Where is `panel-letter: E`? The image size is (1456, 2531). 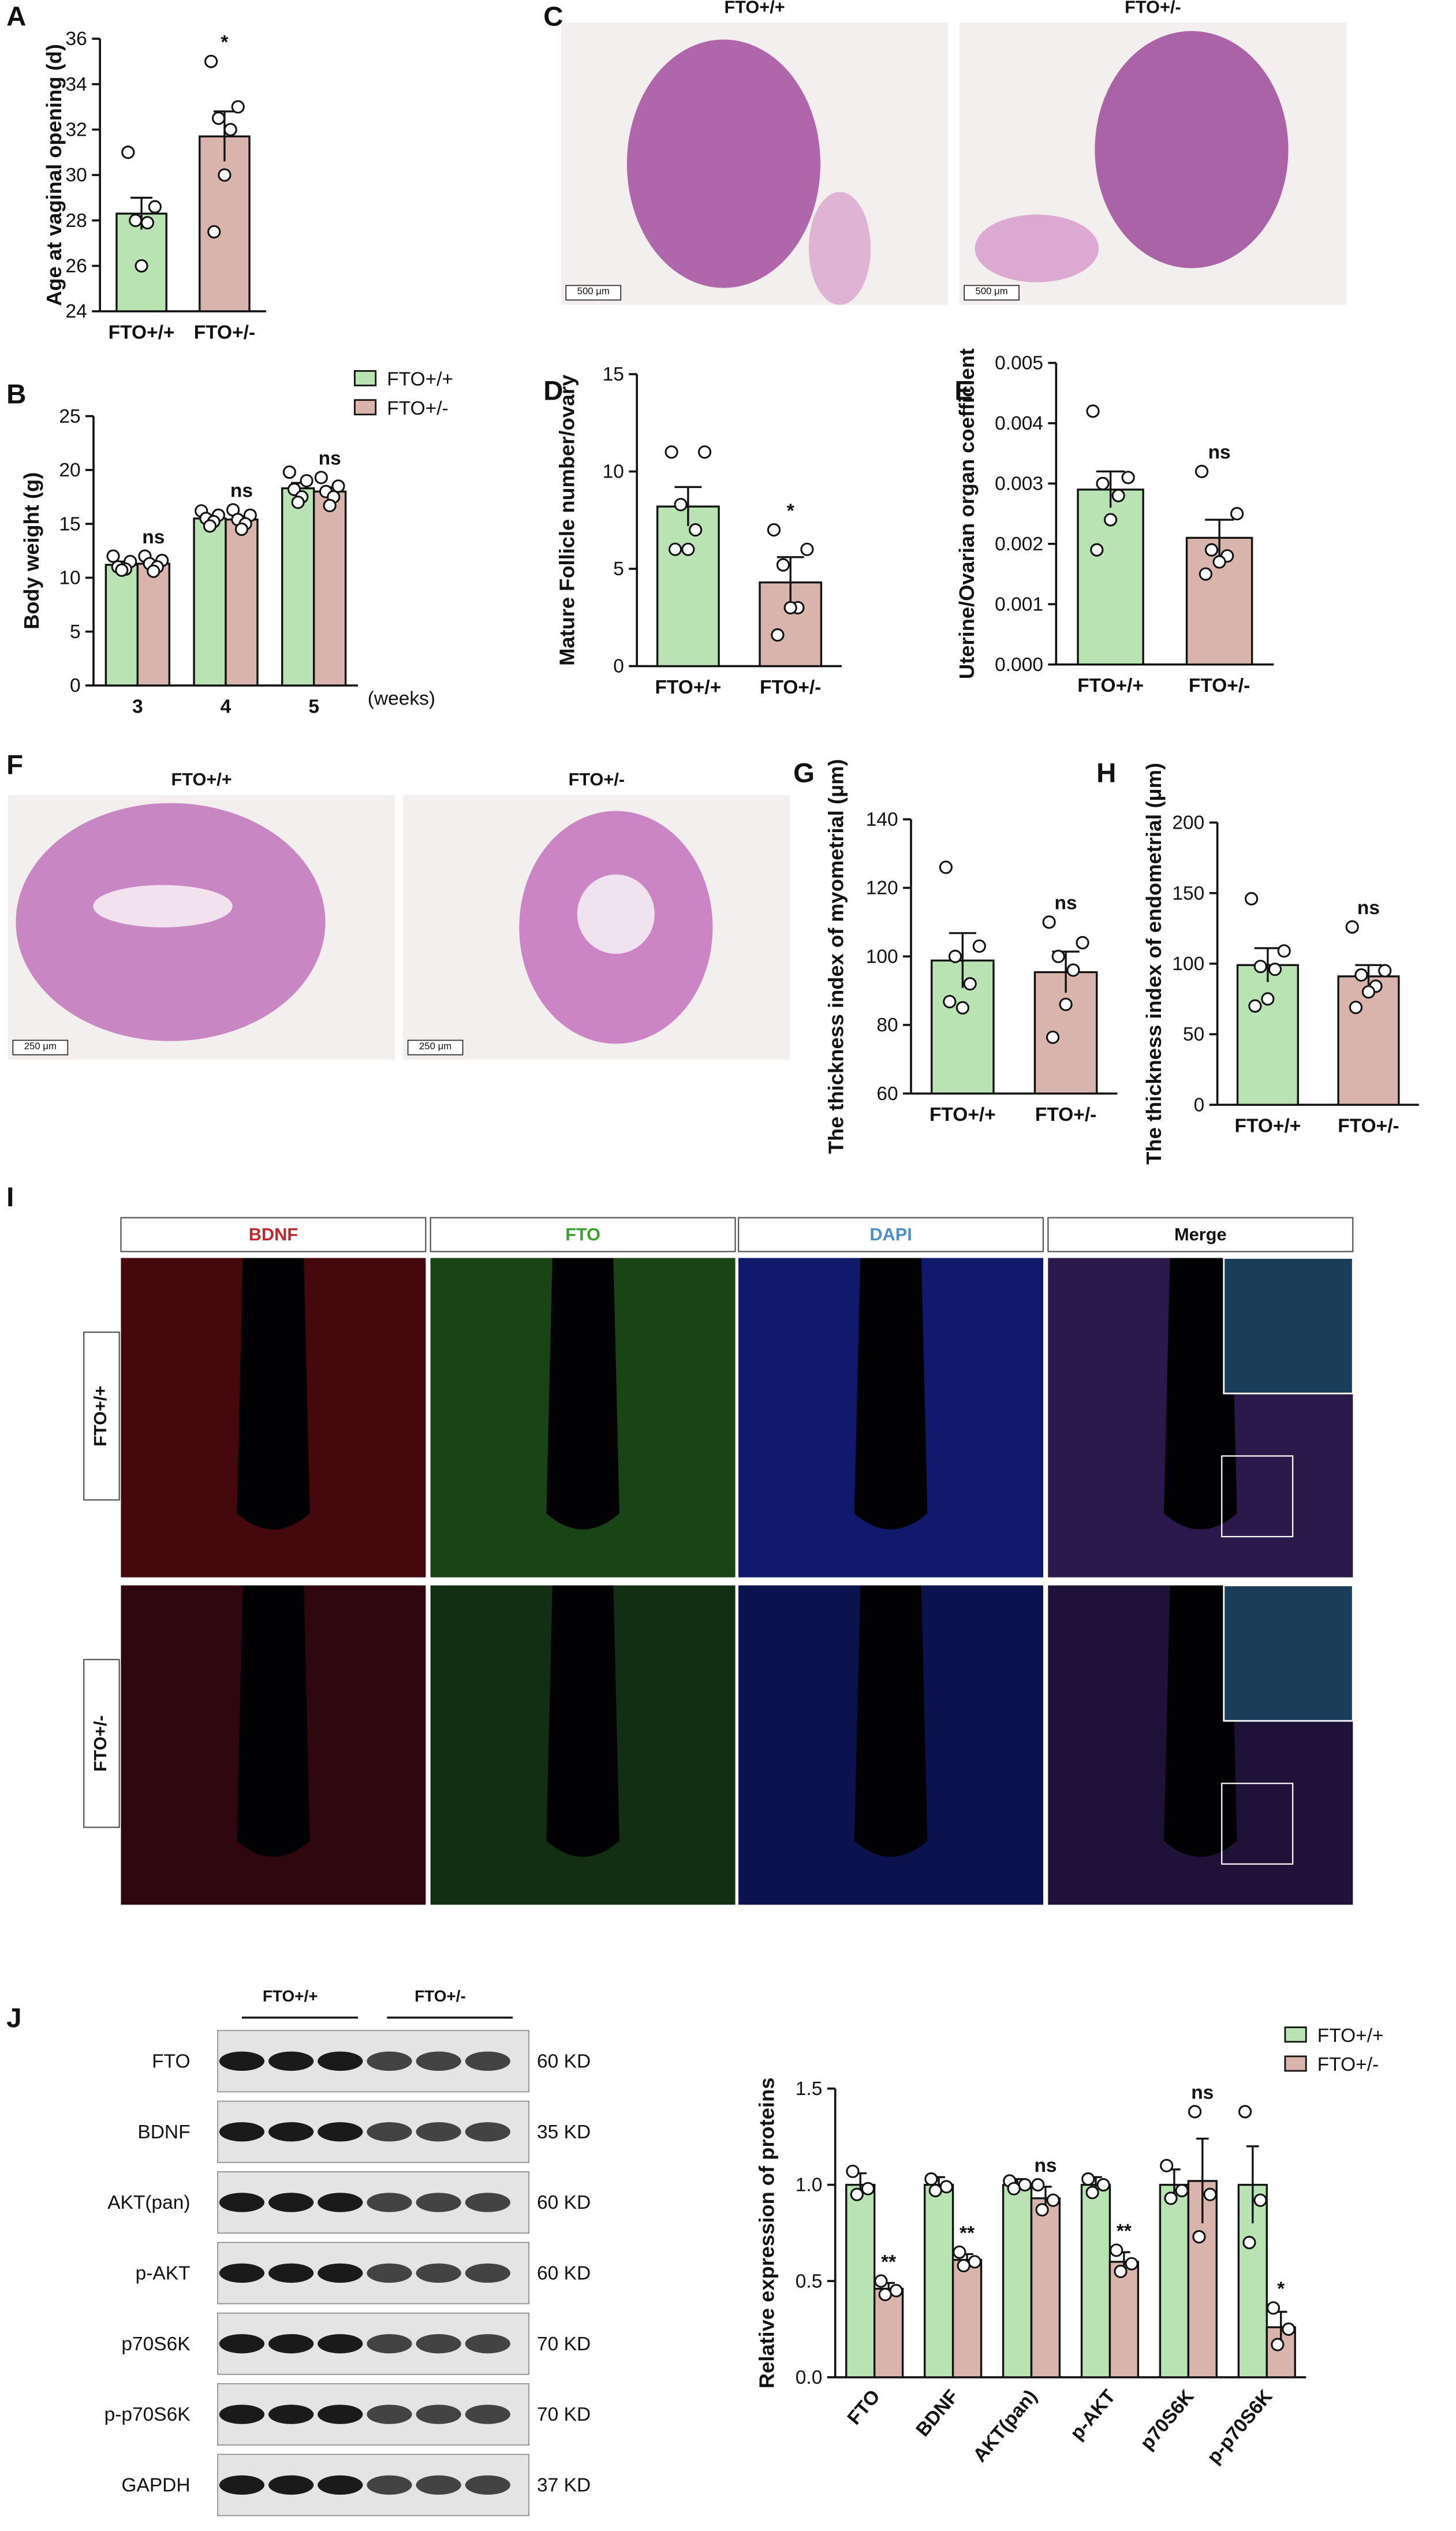
panel-letter: E is located at coordinates (963, 391).